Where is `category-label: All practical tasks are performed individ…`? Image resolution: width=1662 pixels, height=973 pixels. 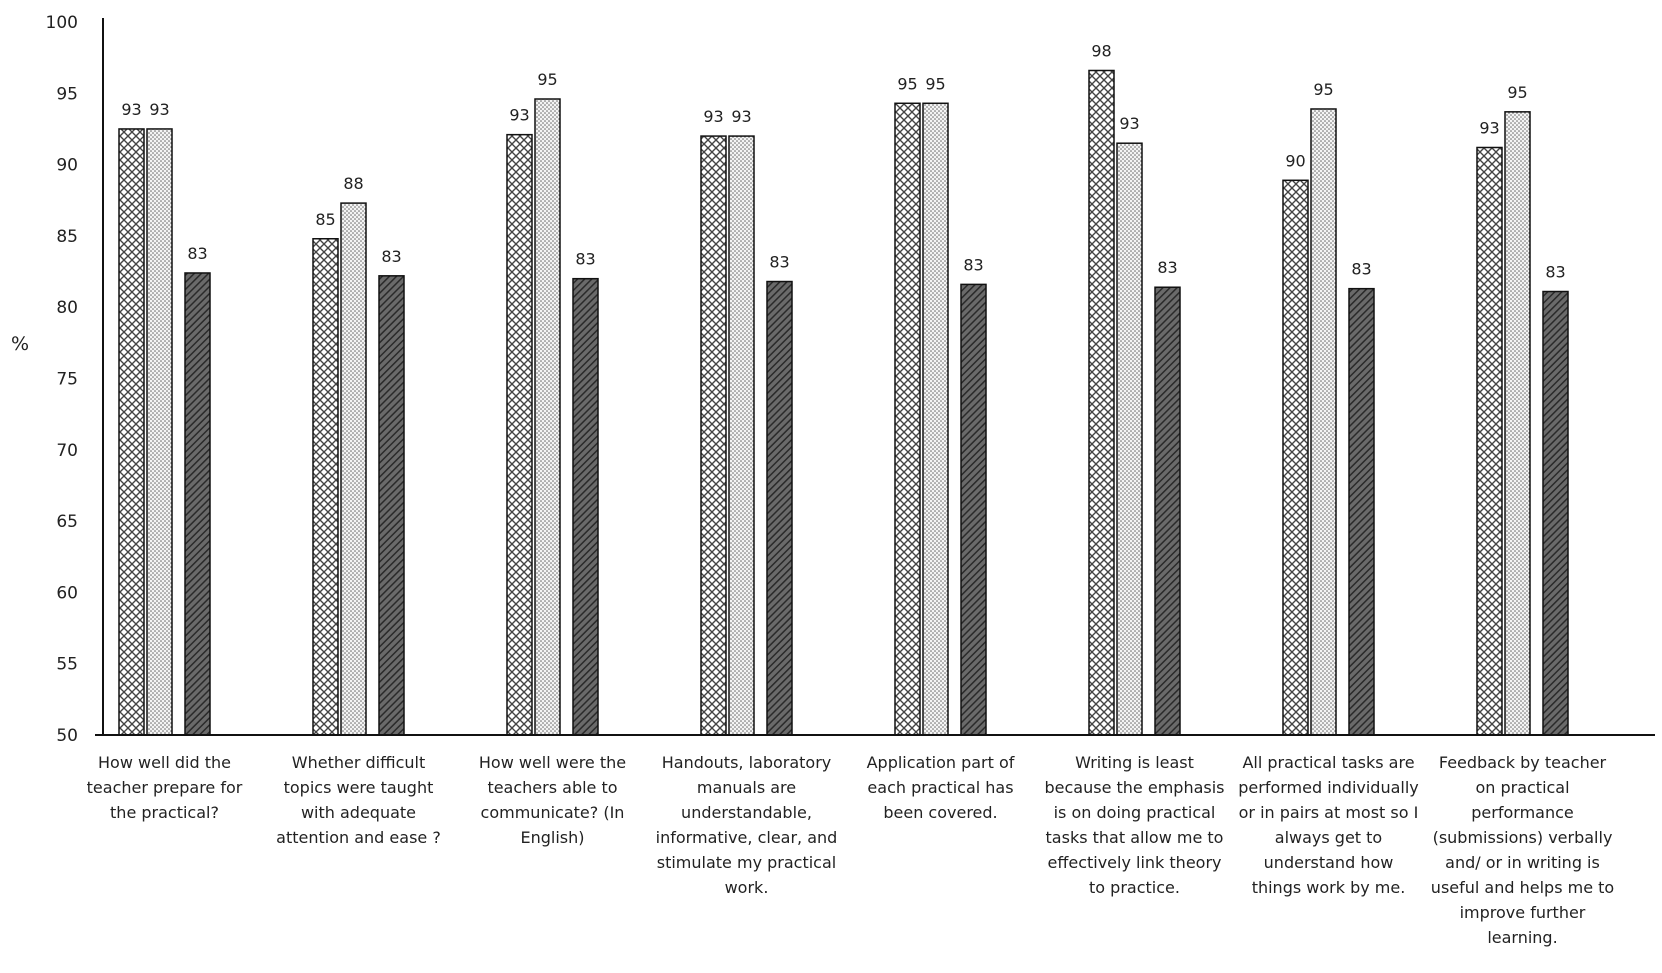 category-label: All practical tasks are performed individ… is located at coordinates (1328, 825).